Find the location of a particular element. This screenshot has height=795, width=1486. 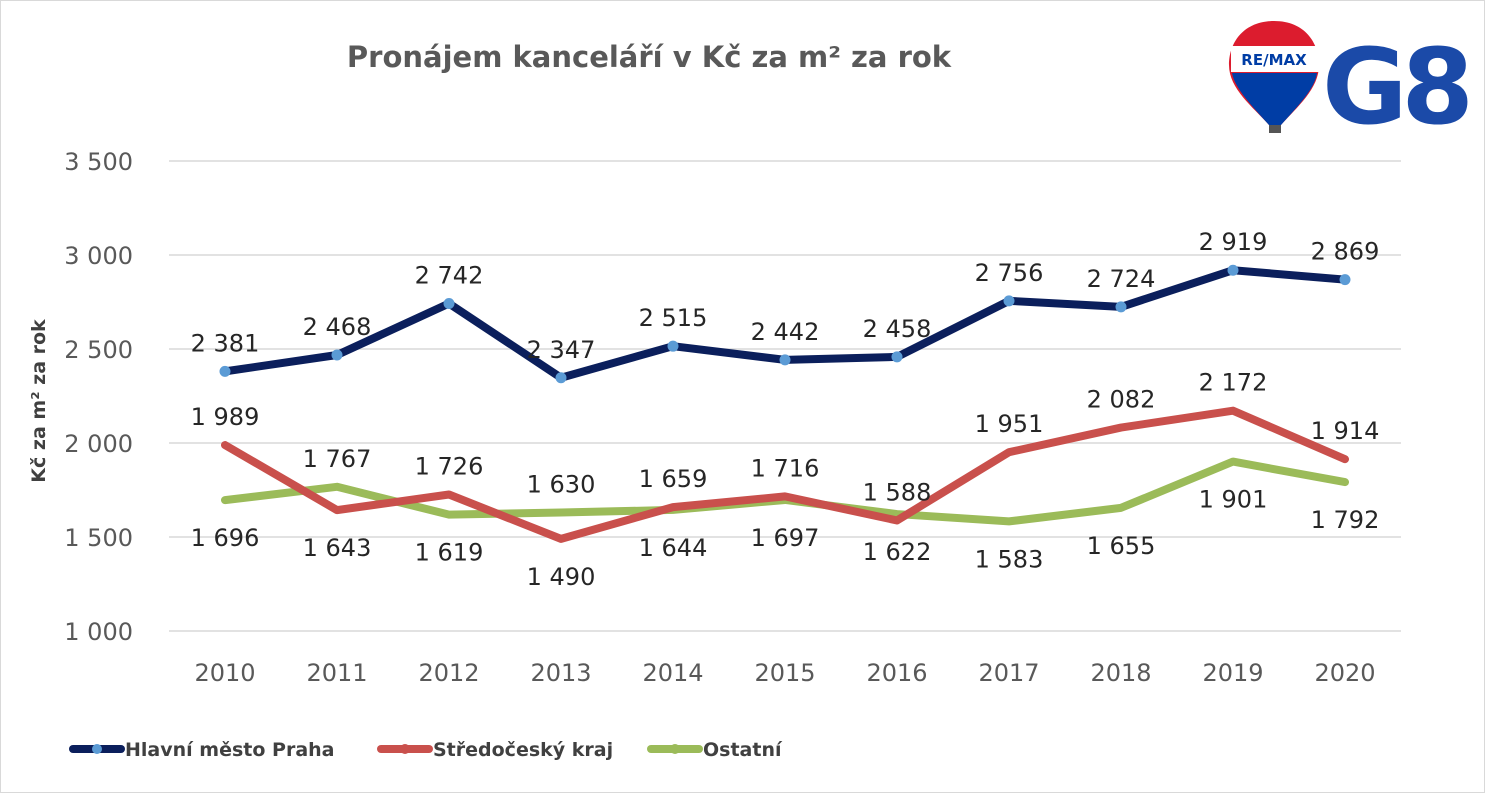

y-tick-label: 3 000 is located at coordinates (98, 256).